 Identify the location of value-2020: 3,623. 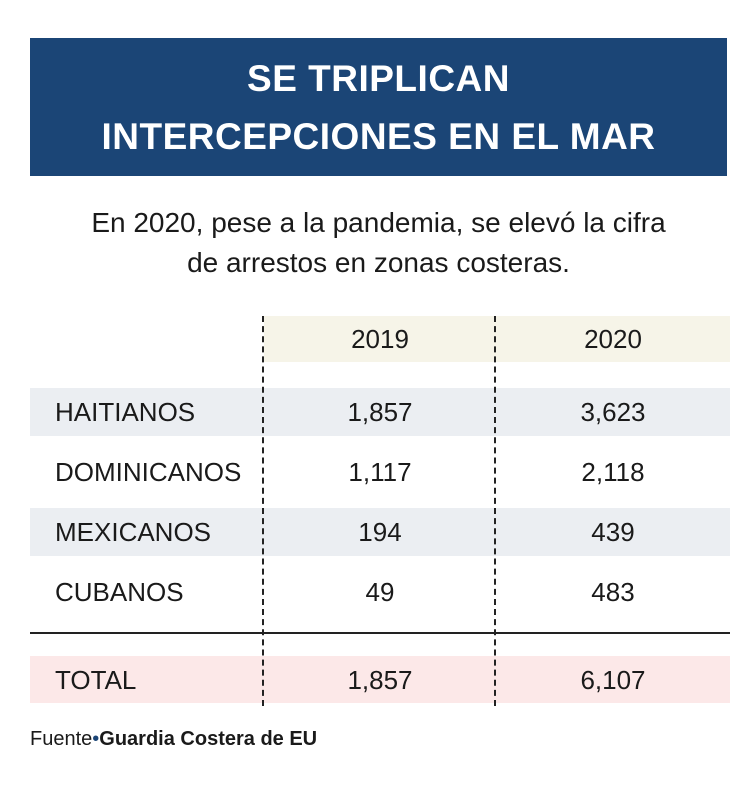
(613, 412).